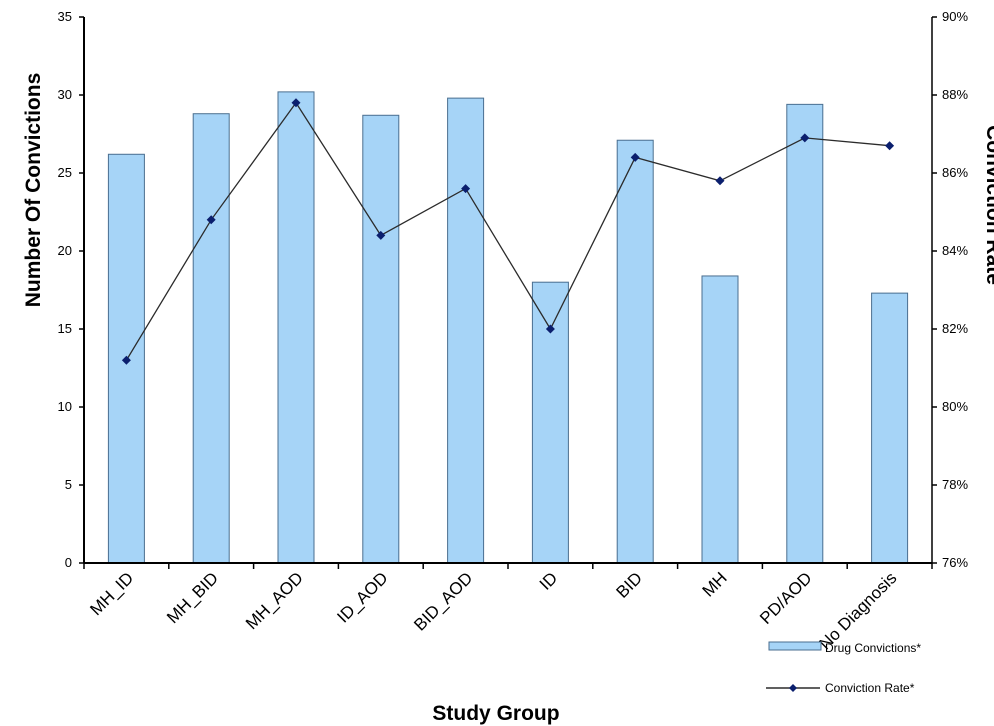 This screenshot has width=994, height=726. I want to click on x-tick-label: BID_AOD, so click(443, 601).